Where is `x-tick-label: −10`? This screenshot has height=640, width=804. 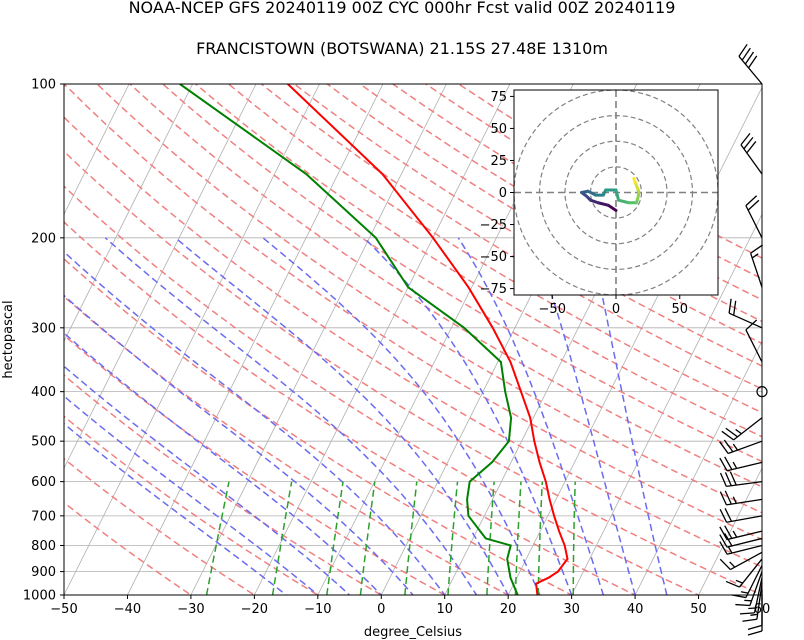 x-tick-label: −10 is located at coordinates (317, 609).